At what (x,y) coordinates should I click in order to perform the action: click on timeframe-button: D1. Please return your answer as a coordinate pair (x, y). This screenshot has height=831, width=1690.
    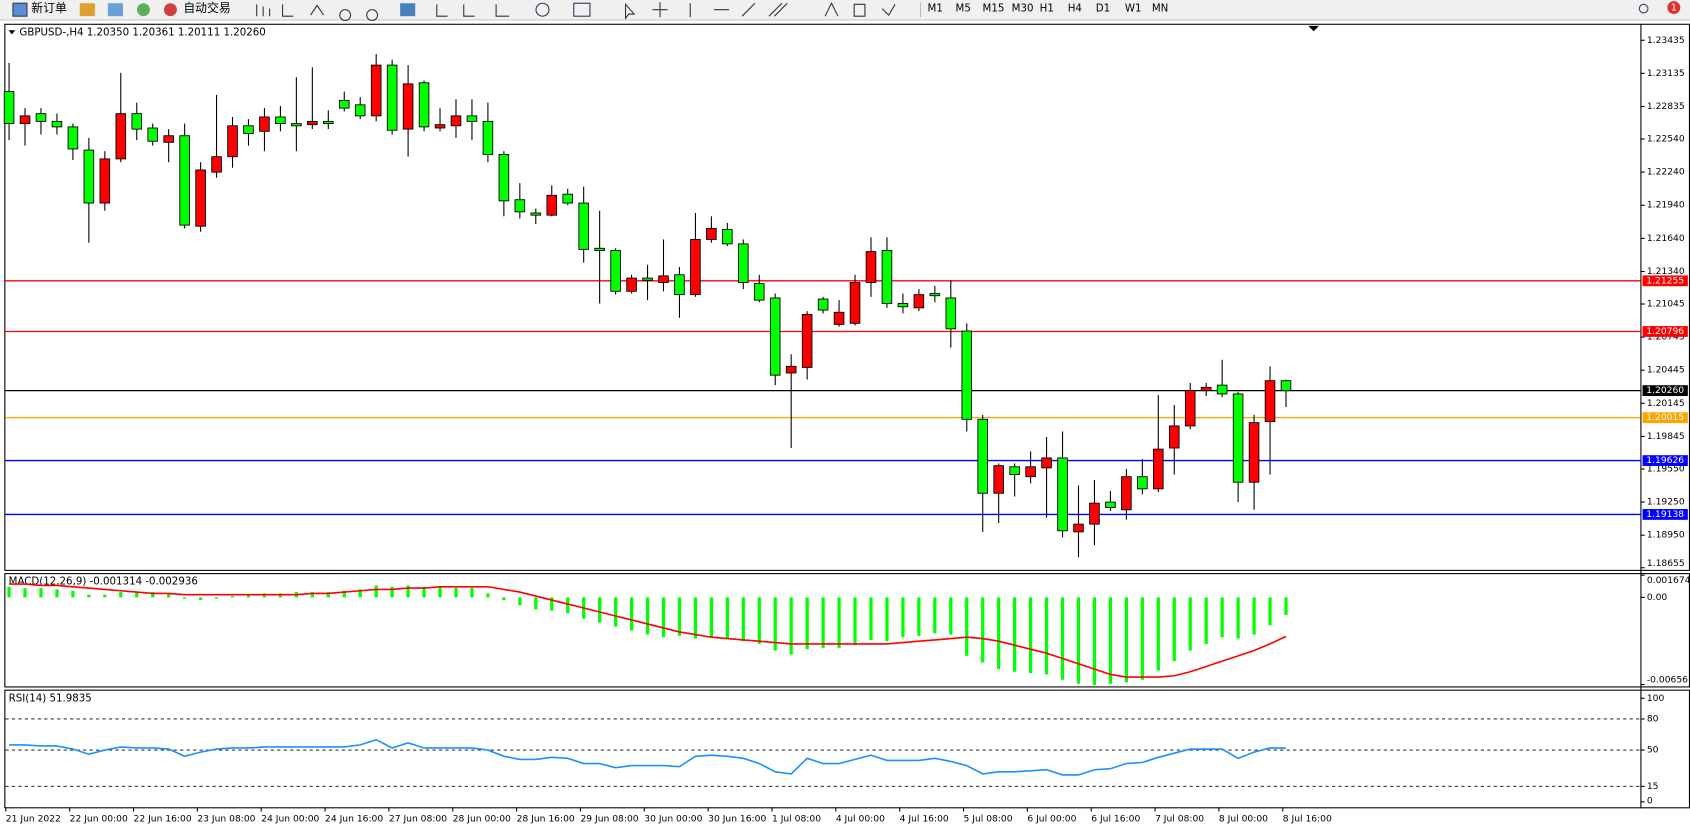
    Looking at the image, I should click on (1103, 9).